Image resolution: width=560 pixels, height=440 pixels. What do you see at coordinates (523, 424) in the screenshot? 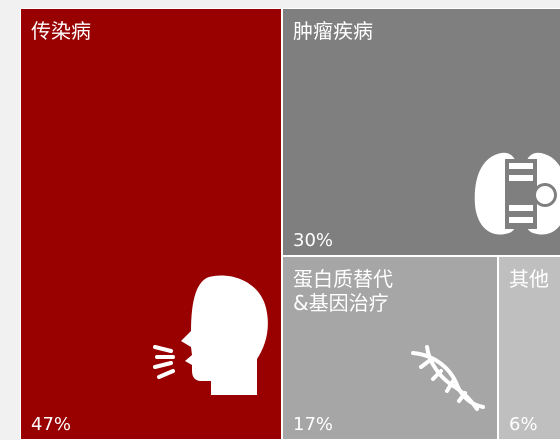
I see `tile-value: 6%` at bounding box center [523, 424].